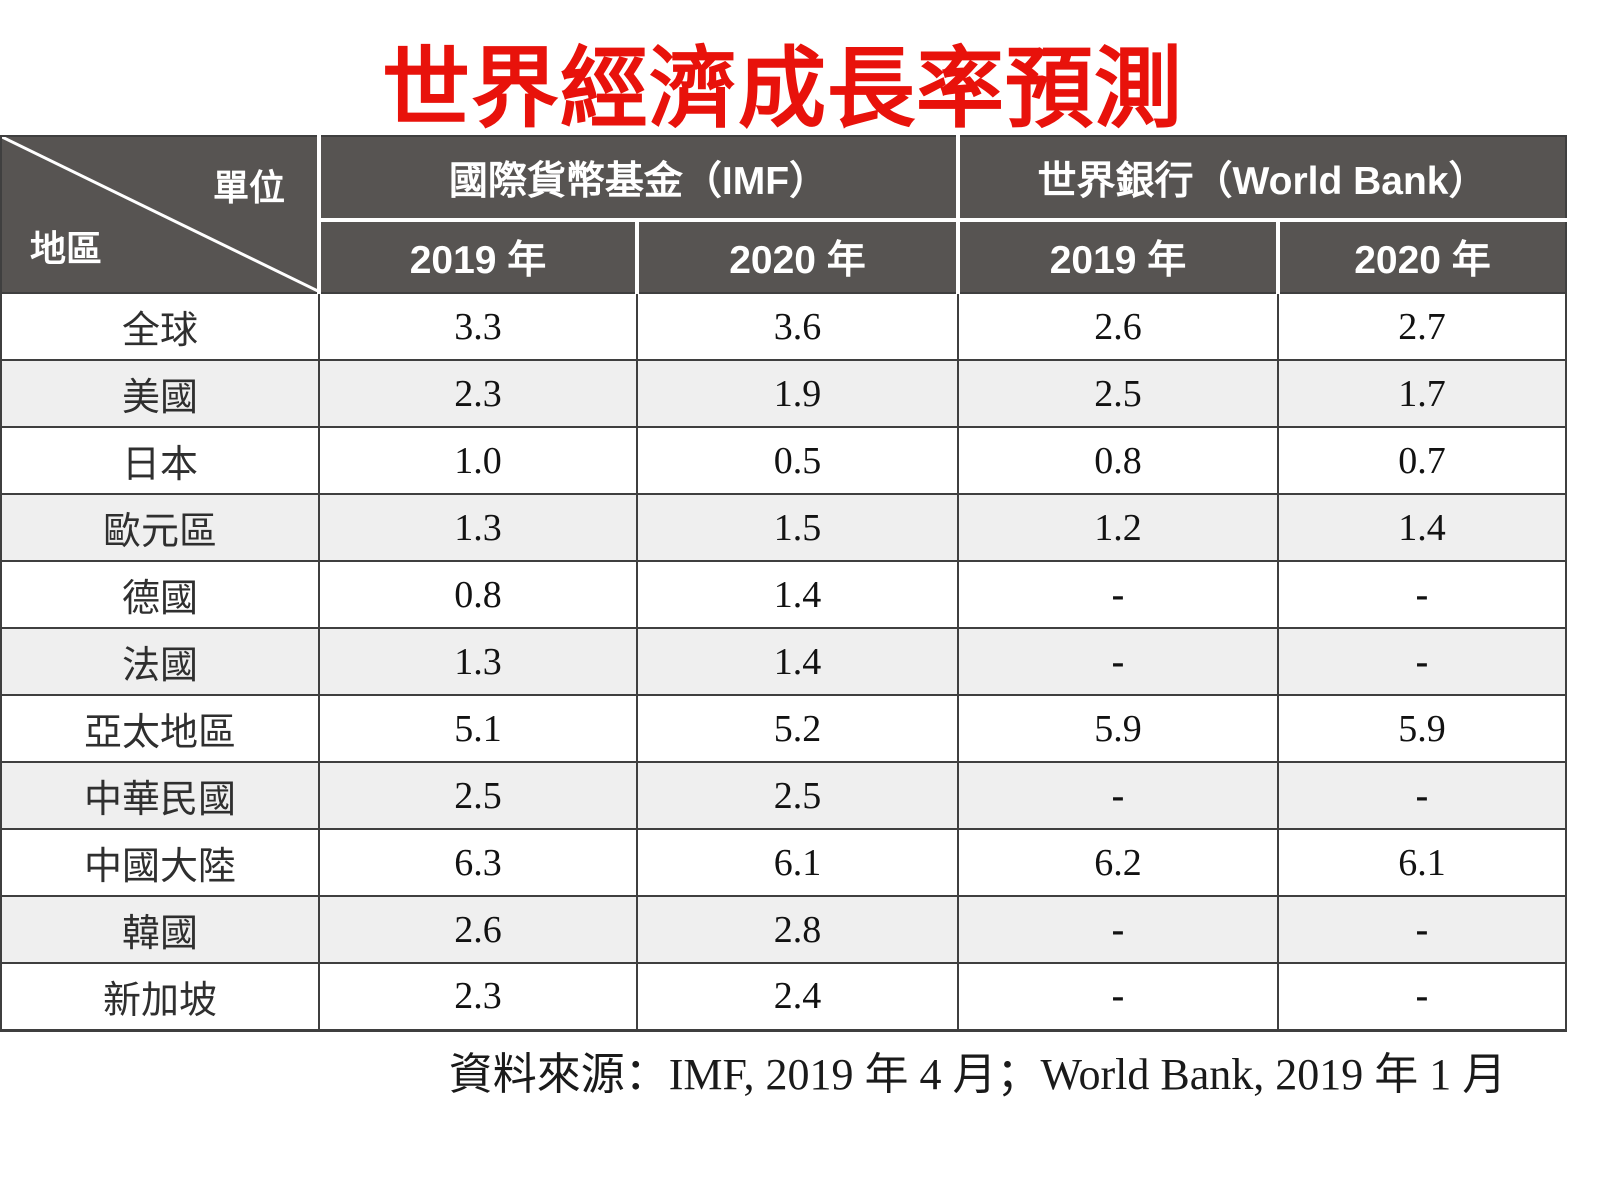 The height and width of the screenshot is (1200, 1600). I want to click on value-cell: 2.7, so click(1422, 326).